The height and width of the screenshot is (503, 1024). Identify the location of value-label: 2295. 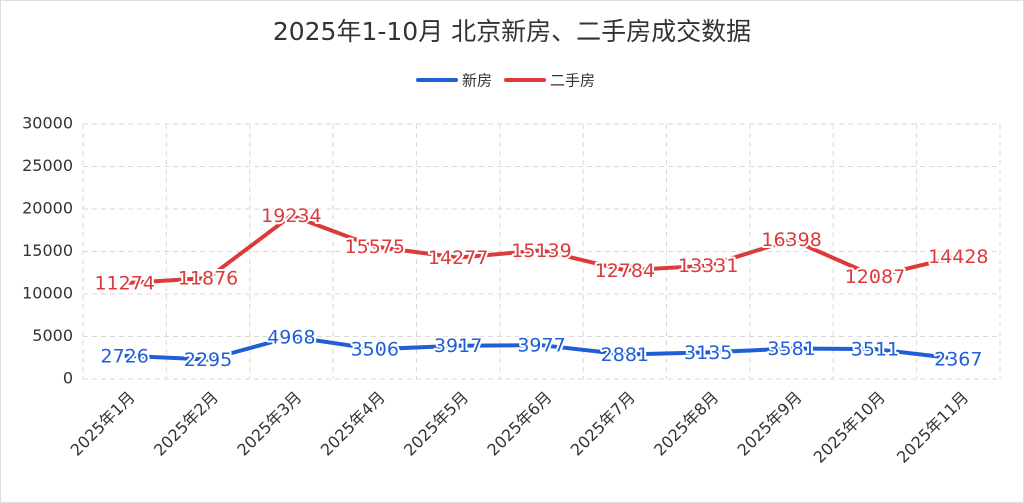
(208, 360).